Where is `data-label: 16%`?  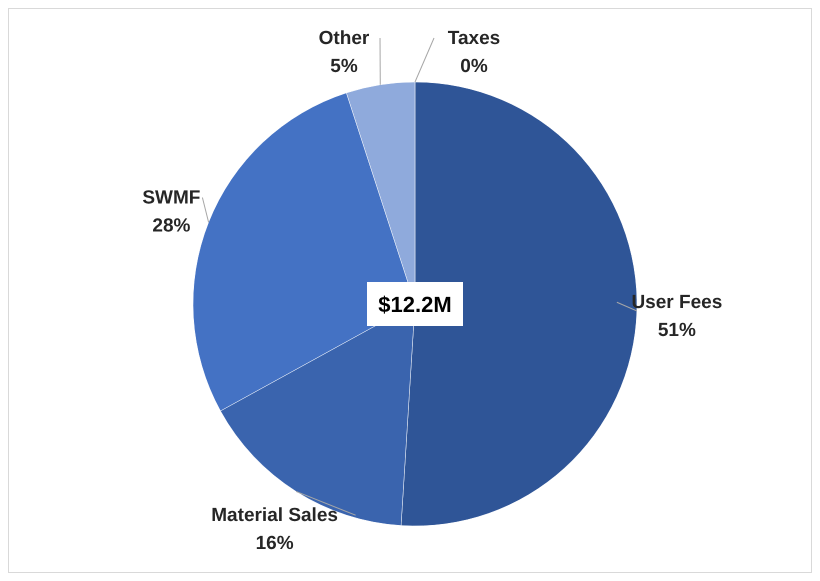 data-label: 16% is located at coordinates (275, 543).